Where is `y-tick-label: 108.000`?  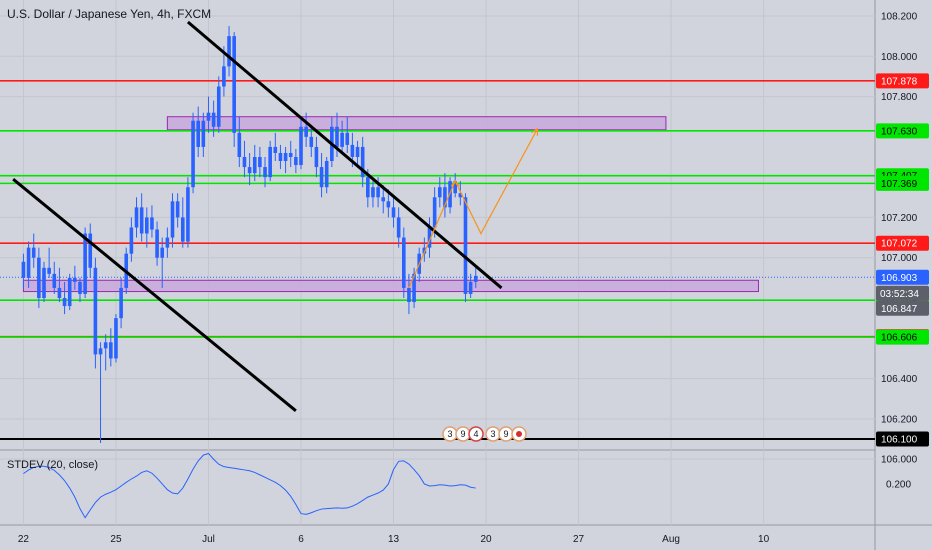 y-tick-label: 108.000 is located at coordinates (899, 57).